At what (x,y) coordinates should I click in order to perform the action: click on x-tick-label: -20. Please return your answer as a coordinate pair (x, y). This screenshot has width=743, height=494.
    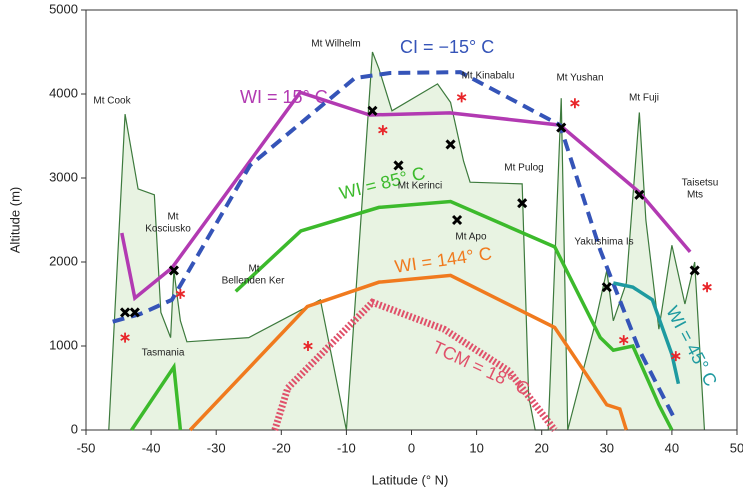
    Looking at the image, I should click on (281, 447).